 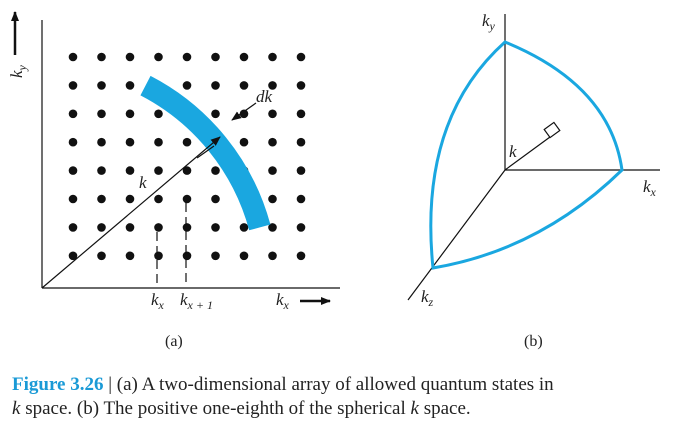 What do you see at coordinates (196, 301) in the screenshot?
I see `tick-label: kx + 1` at bounding box center [196, 301].